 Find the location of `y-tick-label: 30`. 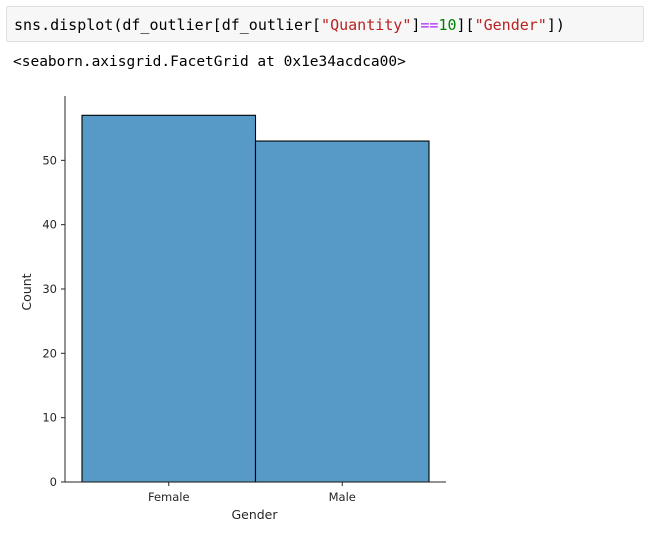

y-tick-label: 30 is located at coordinates (49, 289).